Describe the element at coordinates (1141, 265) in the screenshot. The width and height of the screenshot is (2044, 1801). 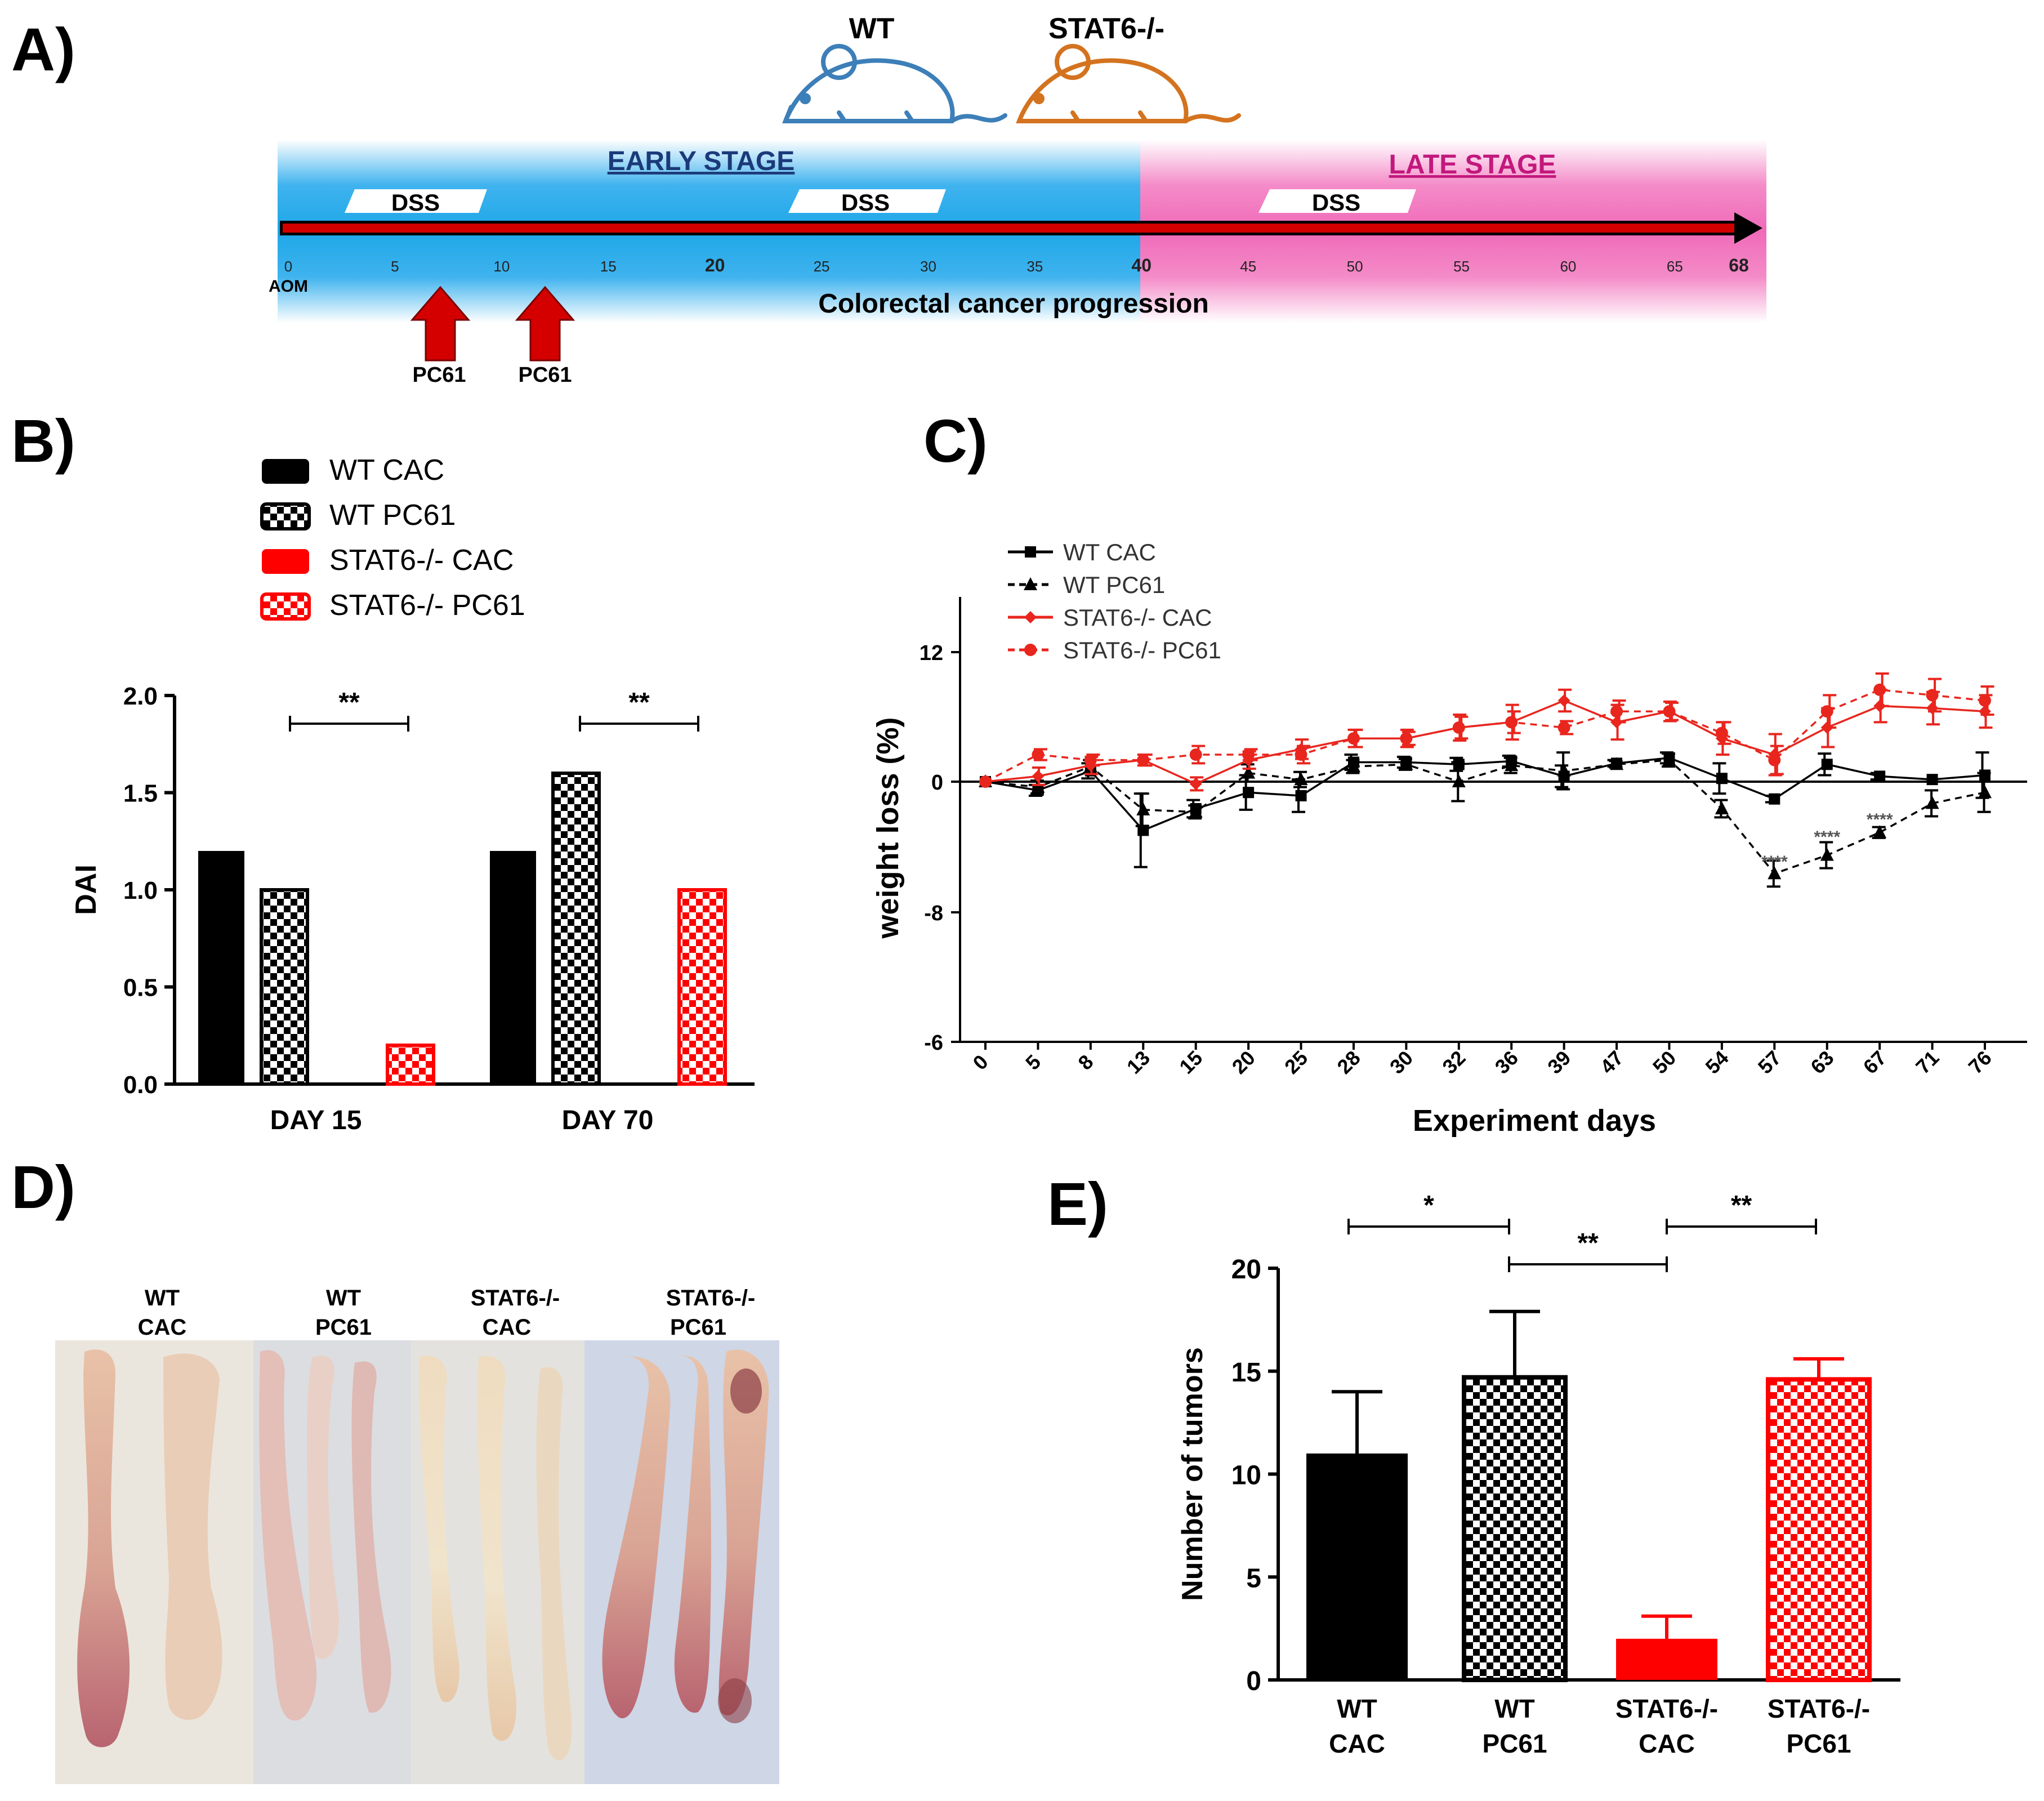
I see `timeline-tick-label: 40` at that location.